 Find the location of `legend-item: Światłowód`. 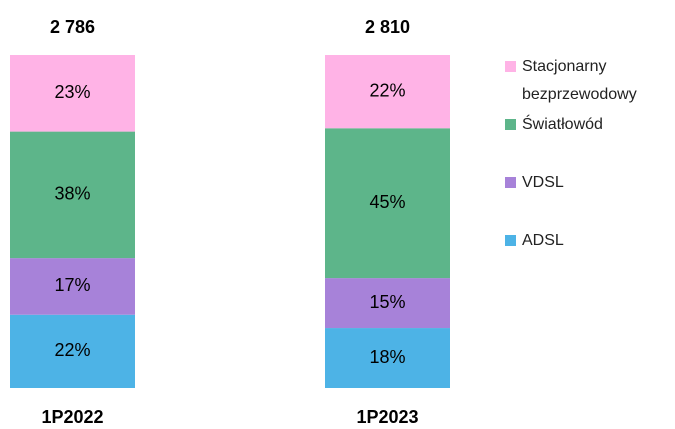

legend-item: Światłowód is located at coordinates (588, 125).